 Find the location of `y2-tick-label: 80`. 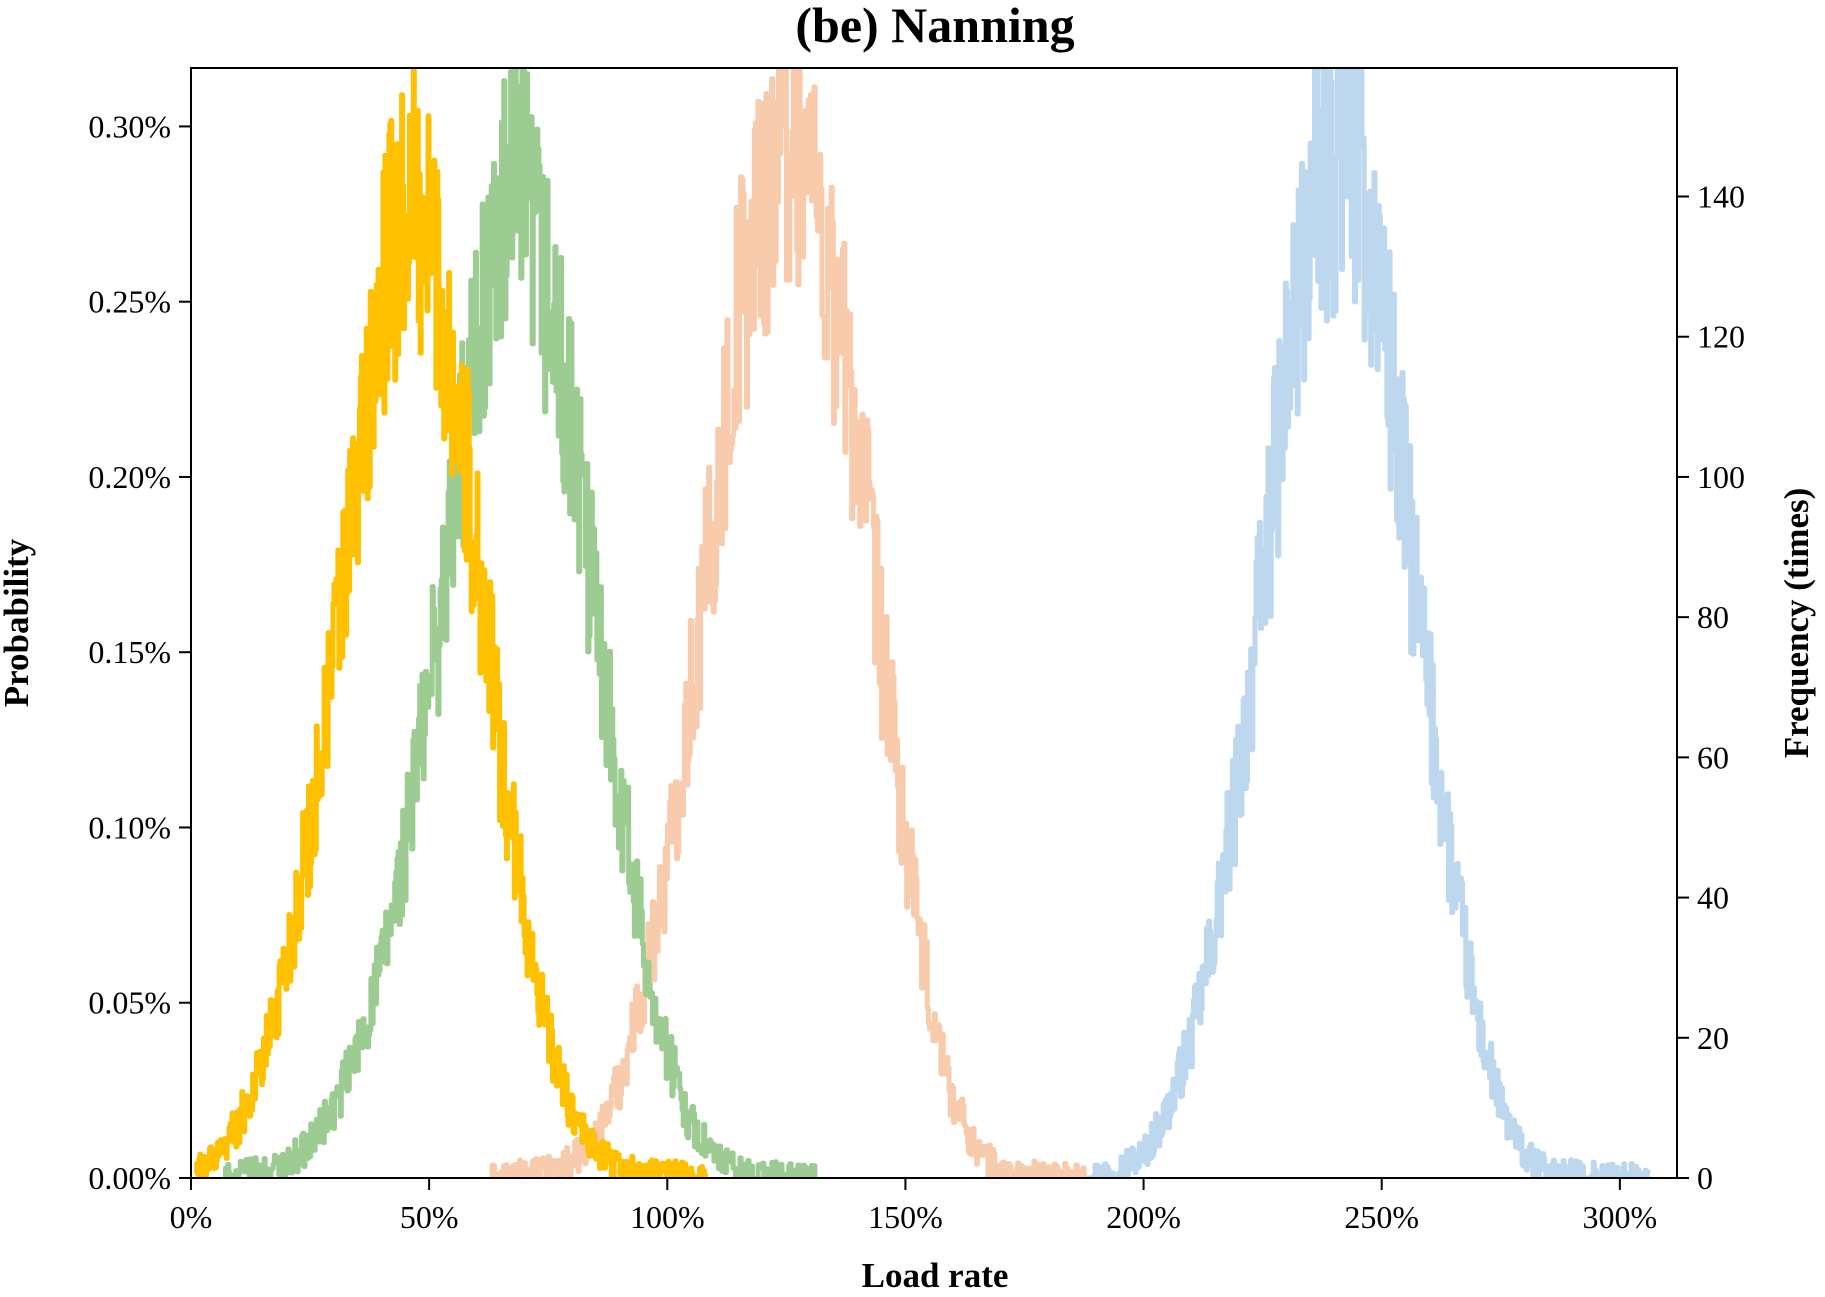

y2-tick-label: 80 is located at coordinates (1713, 617).